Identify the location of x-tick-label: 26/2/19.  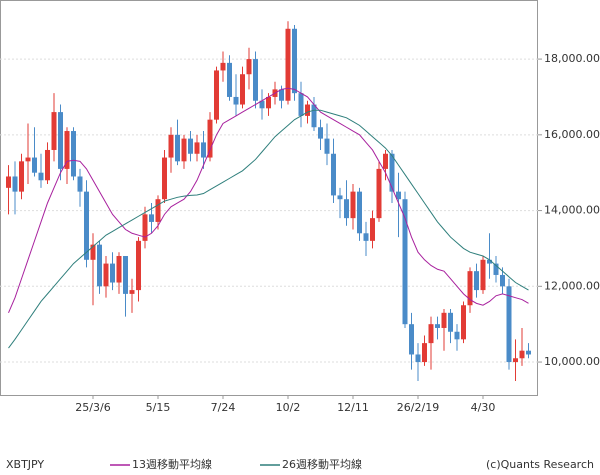
(418, 407).